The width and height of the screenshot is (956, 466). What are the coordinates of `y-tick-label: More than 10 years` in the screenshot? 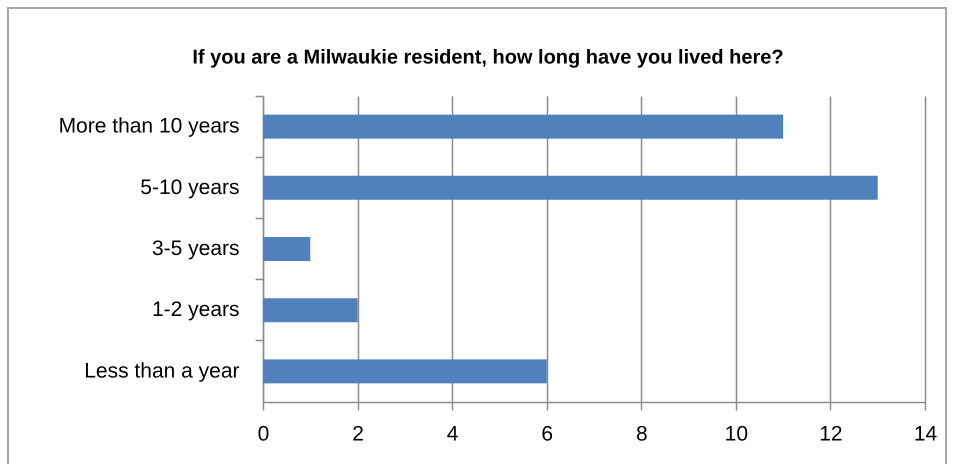 It's located at (149, 126).